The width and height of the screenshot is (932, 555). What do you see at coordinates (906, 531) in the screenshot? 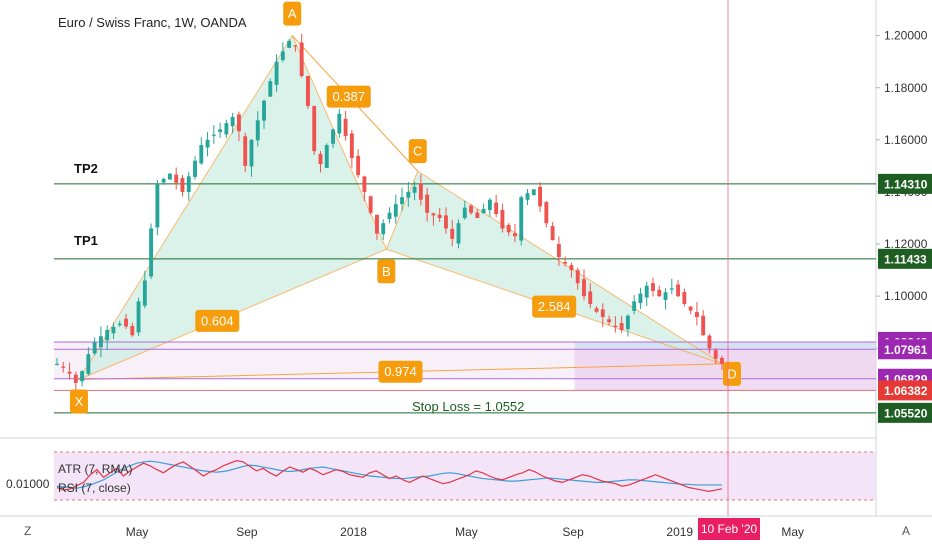
I see `axis-right-button: A` at bounding box center [906, 531].